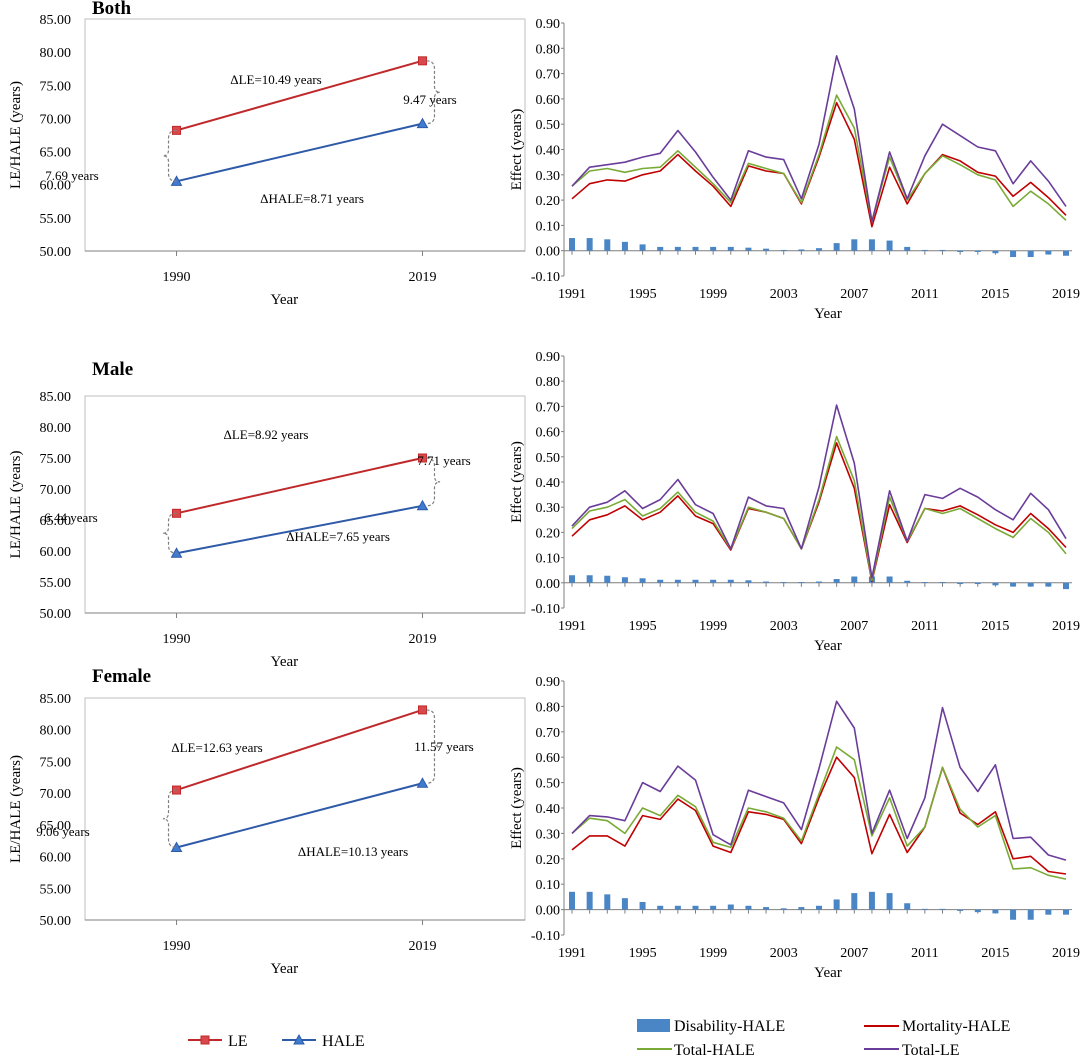  I want to click on y-tick-label: 0.10, so click(548, 885).